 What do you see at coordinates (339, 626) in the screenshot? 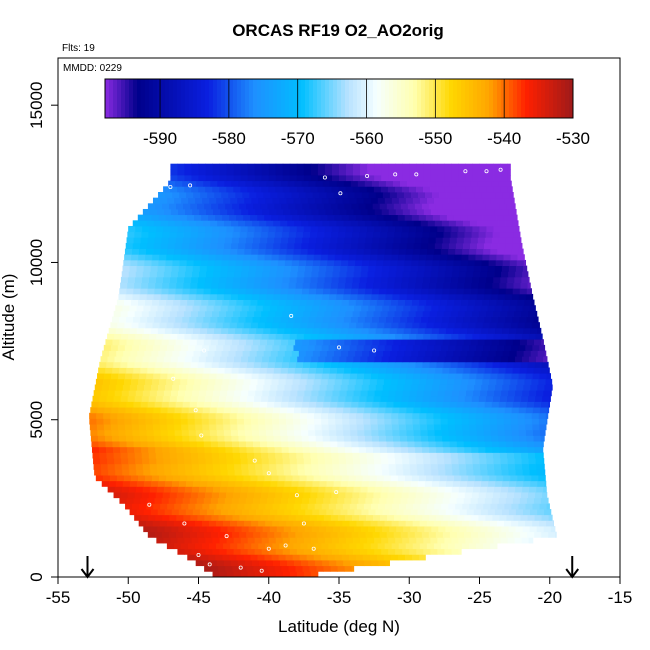
I see `x-axis-label: Latitude (deg N)` at bounding box center [339, 626].